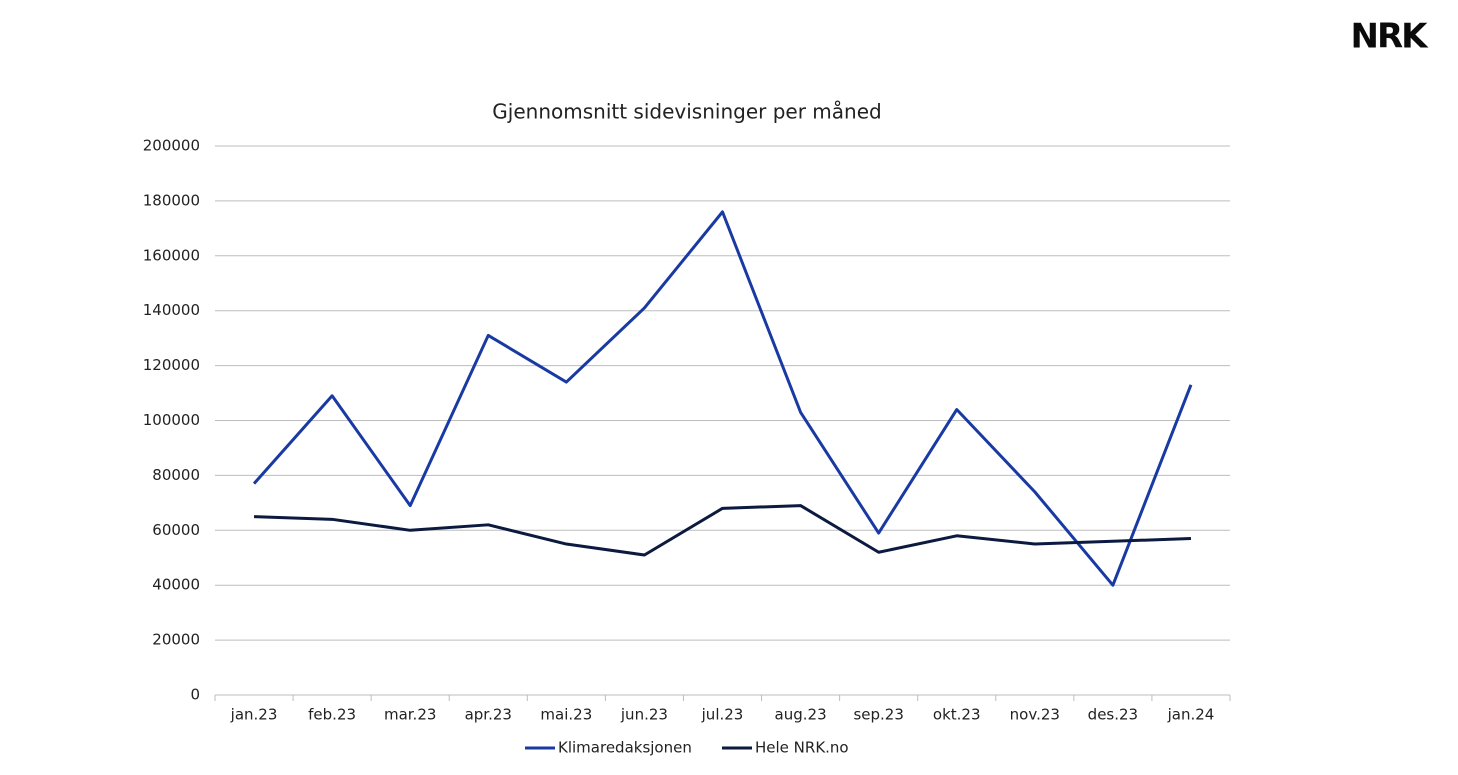 The image size is (1458, 775). What do you see at coordinates (171, 365) in the screenshot?
I see `y-tick-label: 120000` at bounding box center [171, 365].